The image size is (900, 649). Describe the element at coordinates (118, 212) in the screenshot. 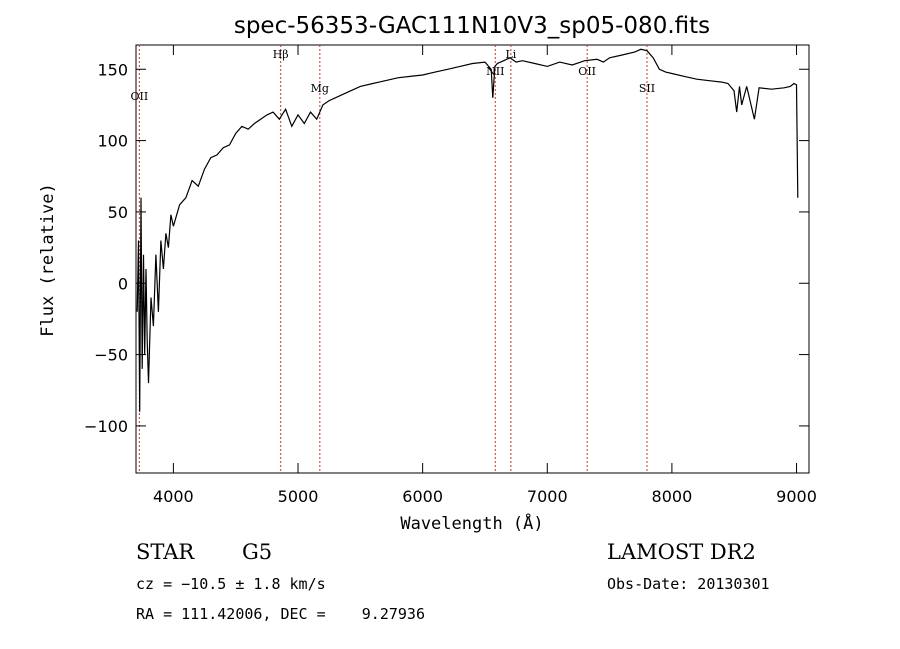

I see `y-tick-label: 50` at that location.